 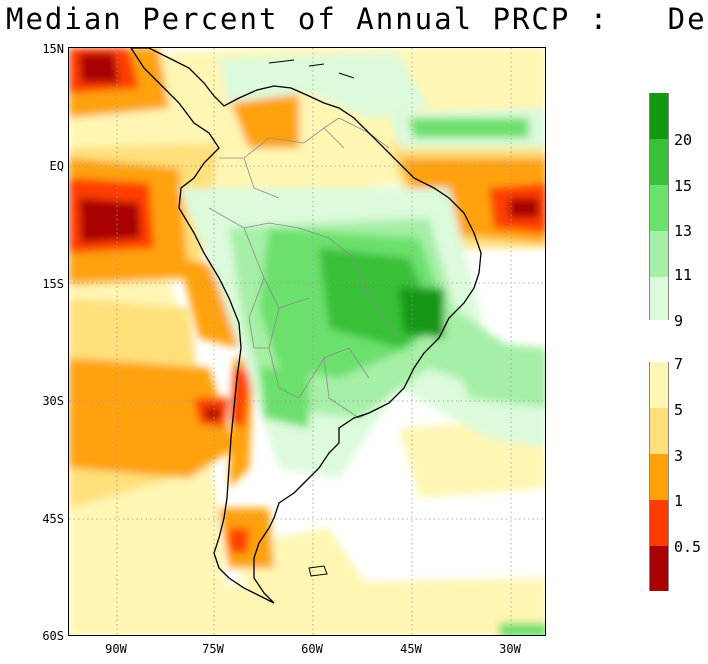 What do you see at coordinates (324, 85) in the screenshot?
I see `field-lightgreen-north` at bounding box center [324, 85].